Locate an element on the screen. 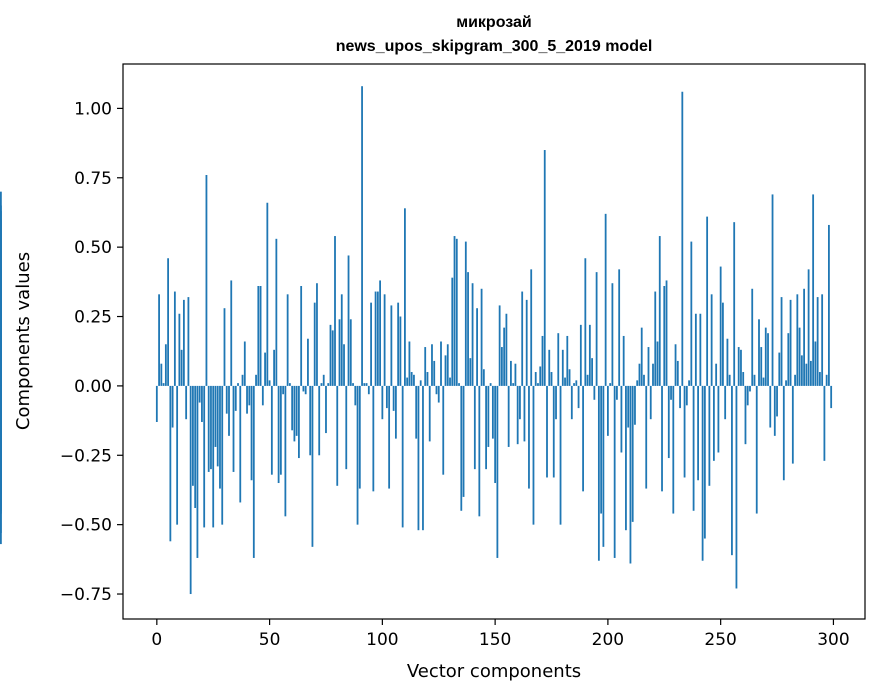 This screenshot has height=696, width=880. x-axis-label: Vector components is located at coordinates (494, 671).